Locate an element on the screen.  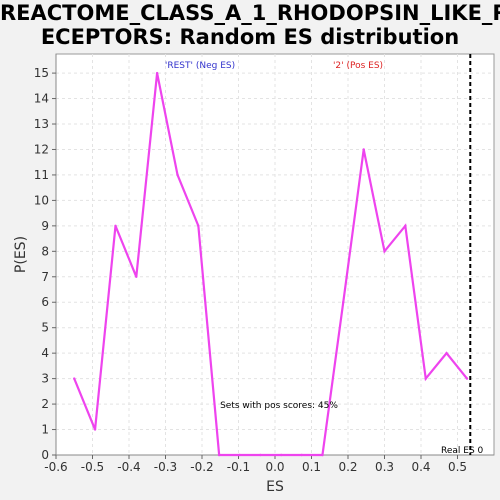
x-tick-label: -0.3 is located at coordinates (165, 467).